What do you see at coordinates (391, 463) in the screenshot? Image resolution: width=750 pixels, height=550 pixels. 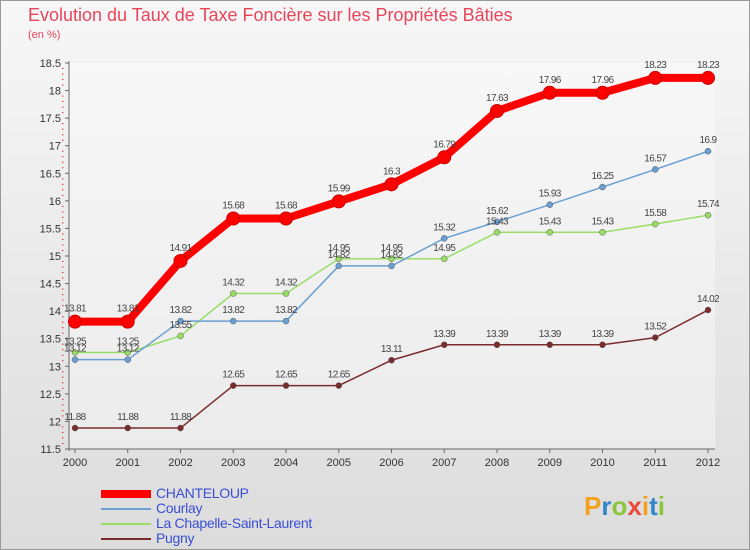 I see `x-tick-label: 2006` at bounding box center [391, 463].